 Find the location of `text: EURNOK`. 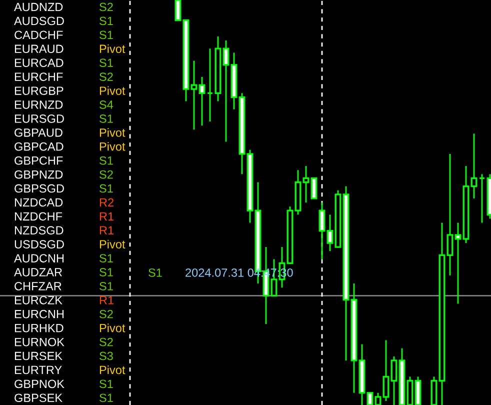

text: EURNOK is located at coordinates (39, 342).